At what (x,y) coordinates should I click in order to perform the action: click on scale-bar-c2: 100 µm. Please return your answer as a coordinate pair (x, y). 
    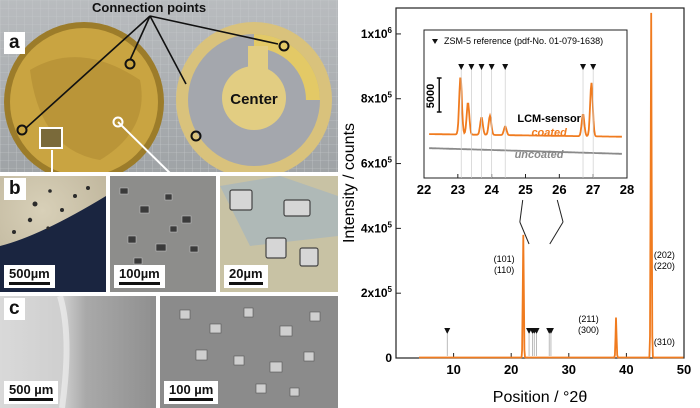
    Looking at the image, I should click on (191, 392).